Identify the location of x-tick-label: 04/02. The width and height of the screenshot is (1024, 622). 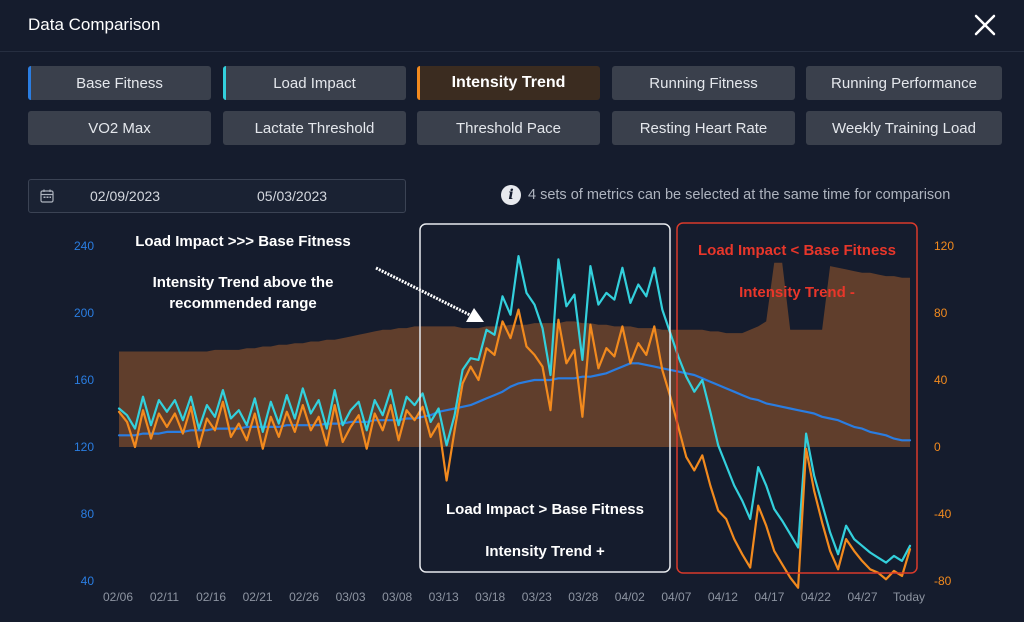
(630, 597).